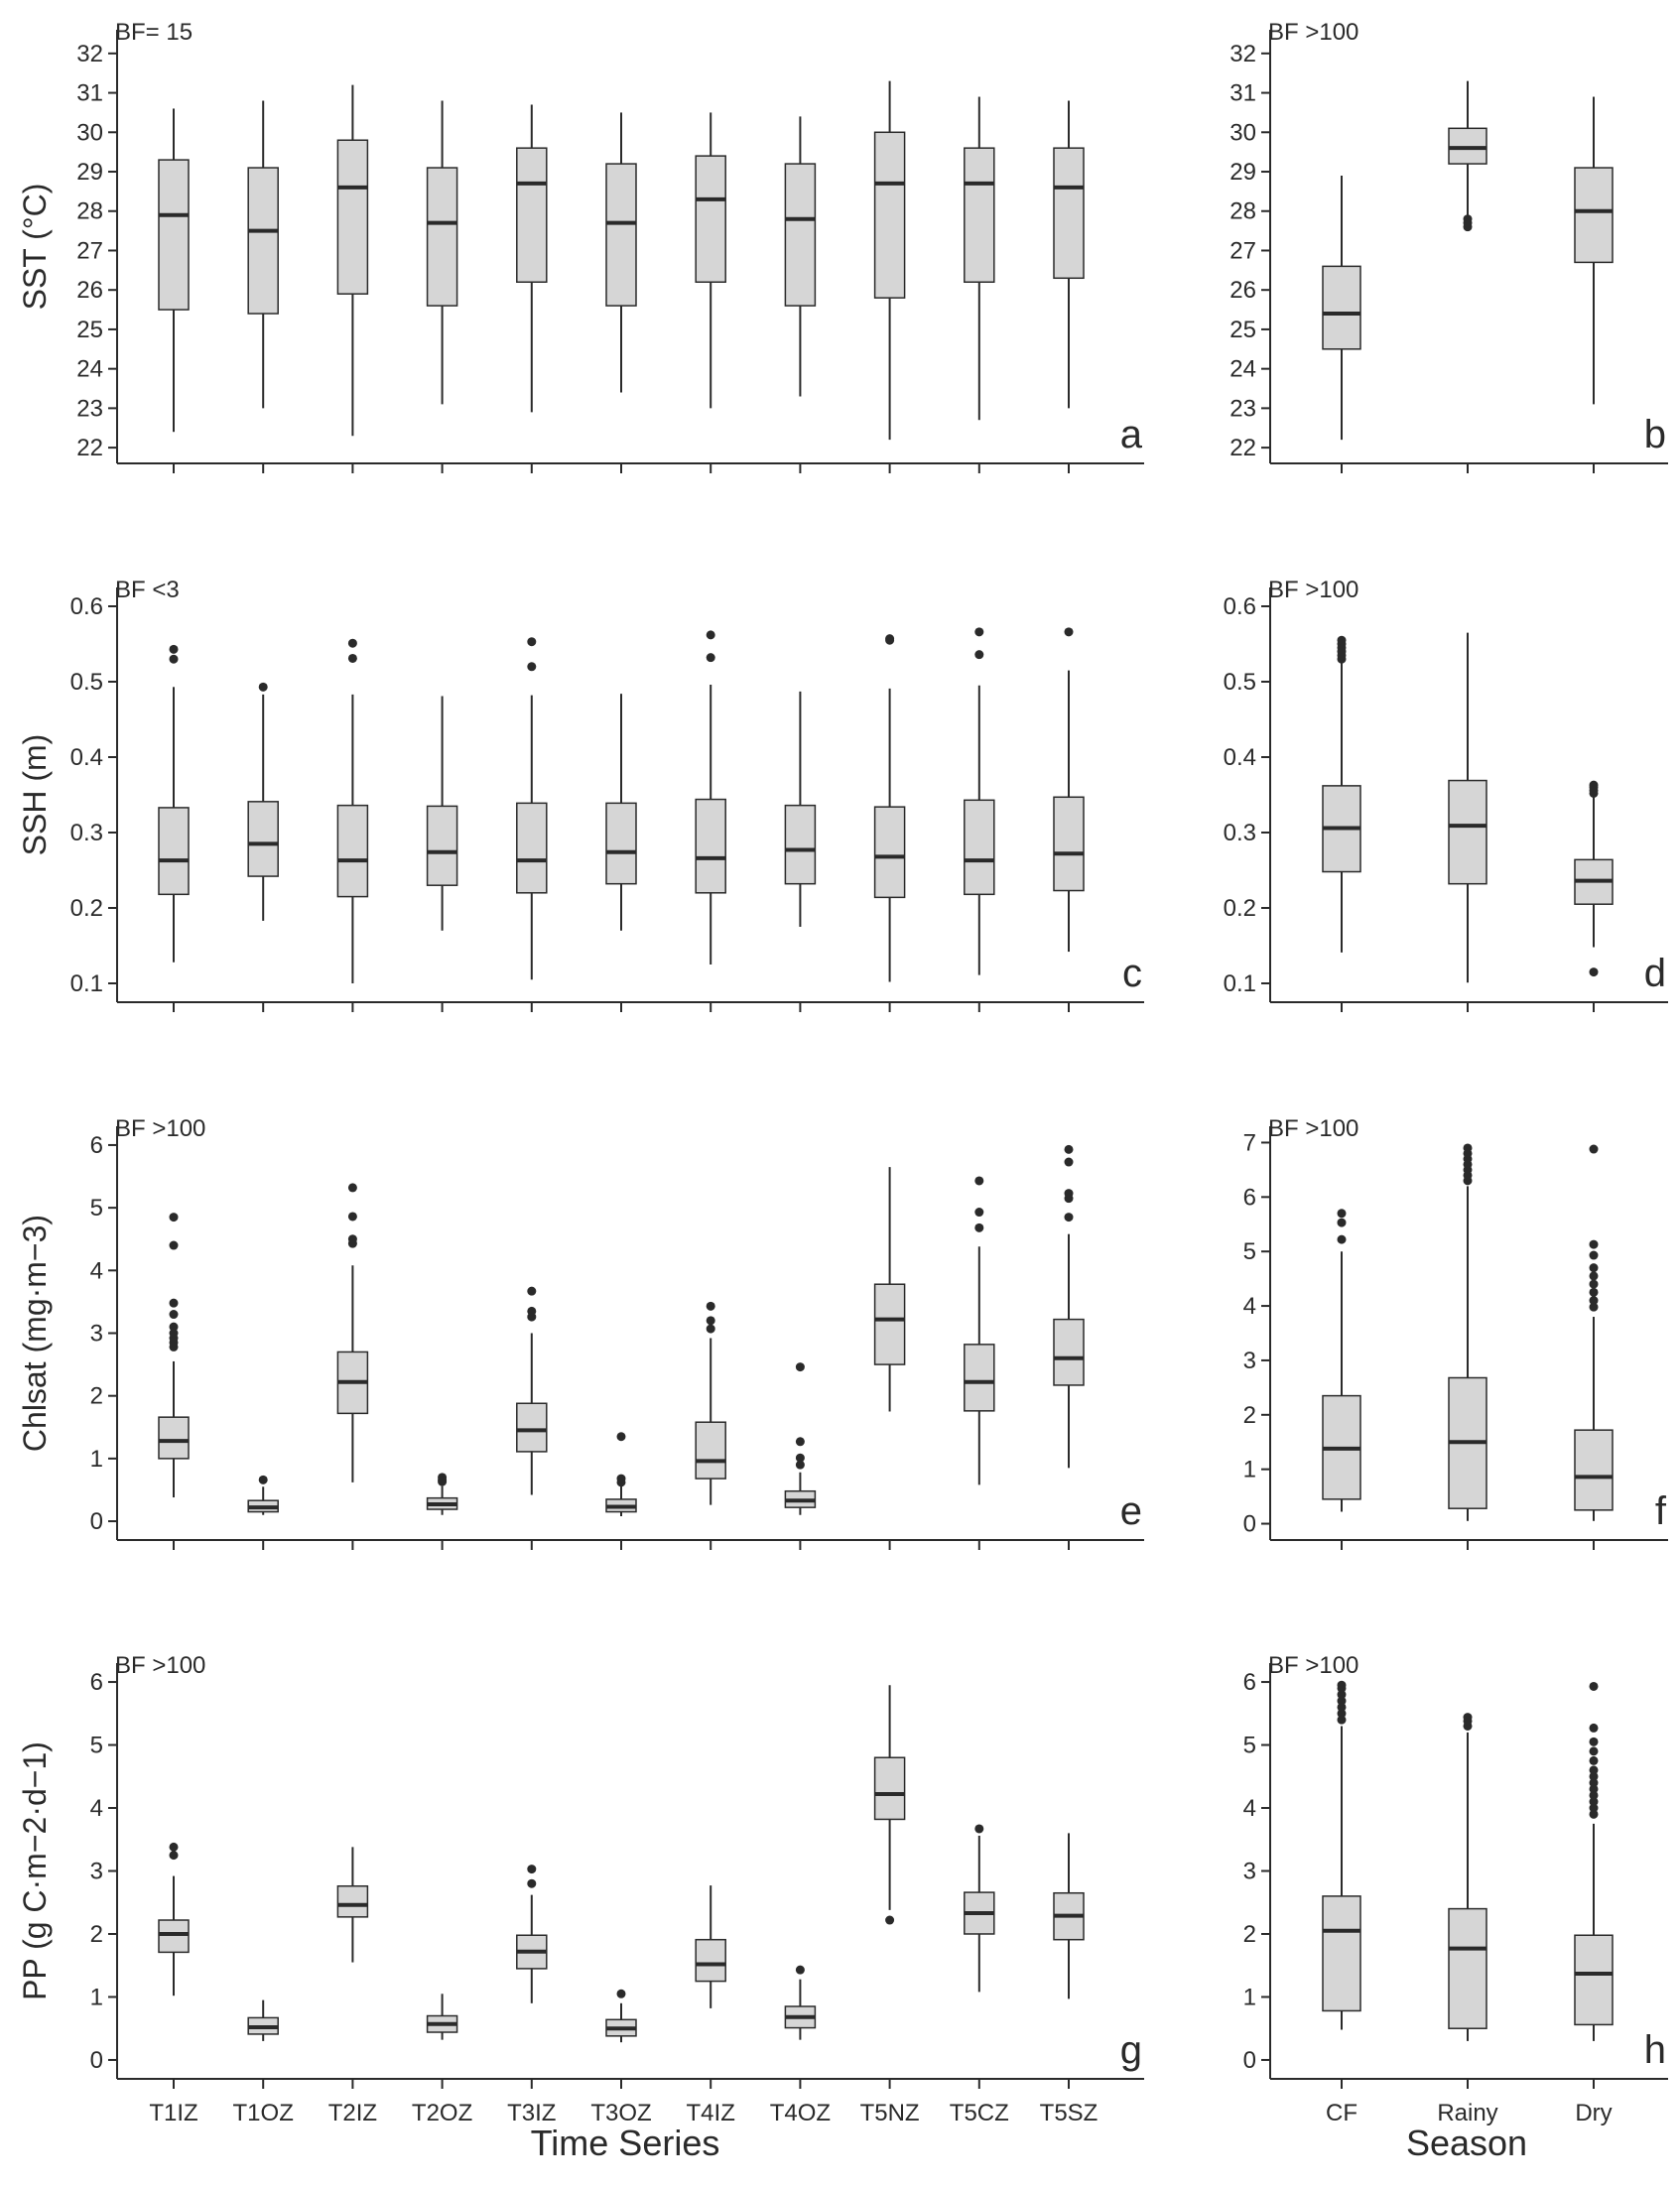 The image size is (1680, 2189). Describe the element at coordinates (1069, 286) in the screenshot. I see `box-T5SZ` at that location.